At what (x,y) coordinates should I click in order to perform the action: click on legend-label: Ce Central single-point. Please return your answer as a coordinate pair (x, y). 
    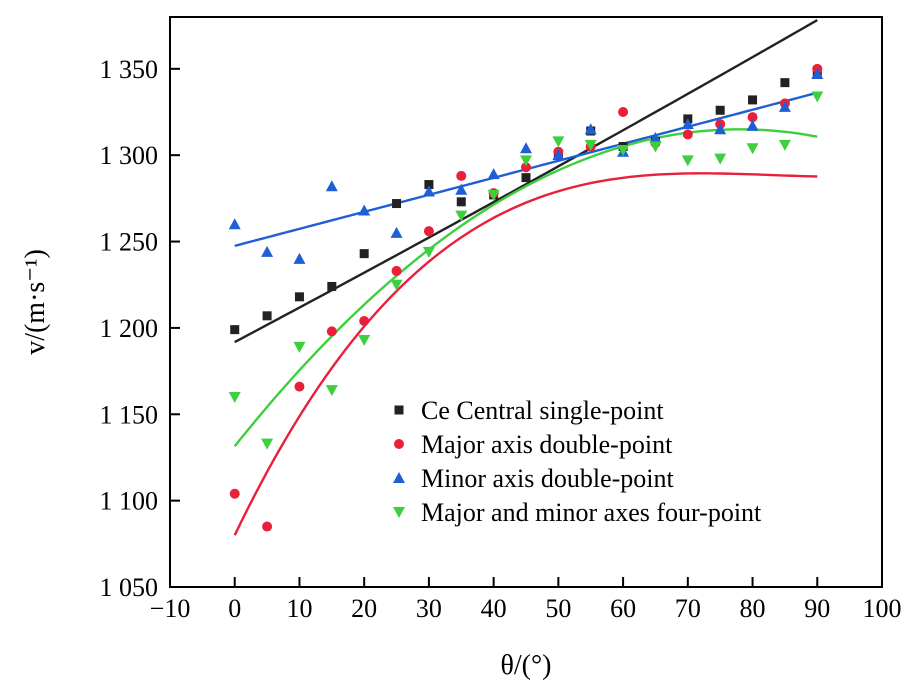
    Looking at the image, I should click on (542, 410).